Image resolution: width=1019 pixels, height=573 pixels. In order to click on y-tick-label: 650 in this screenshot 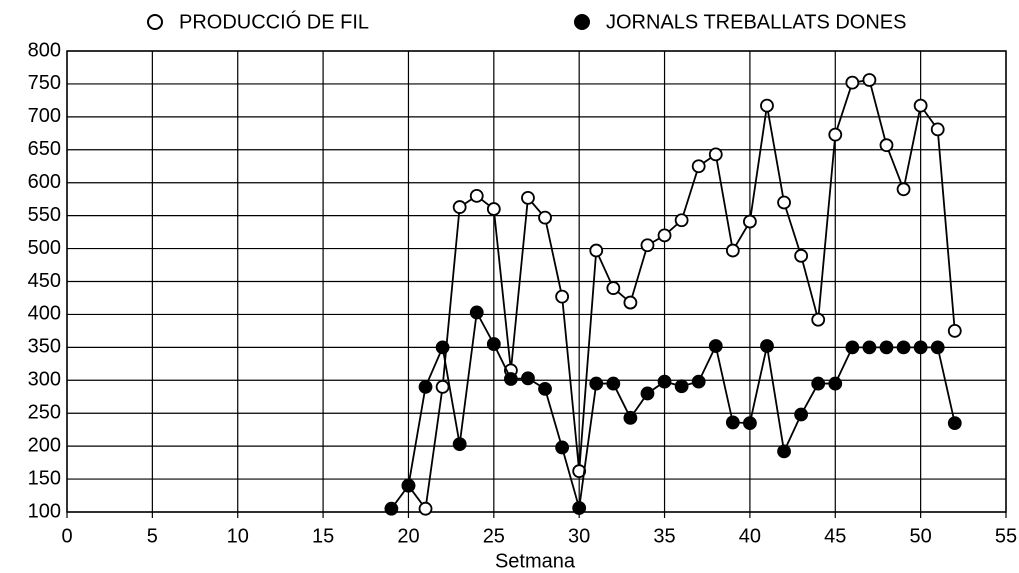, I will do `click(44, 149)`.